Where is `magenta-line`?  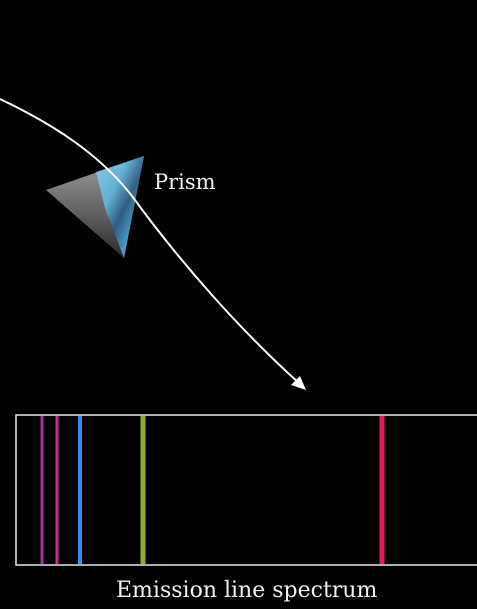 magenta-line is located at coordinates (57, 490).